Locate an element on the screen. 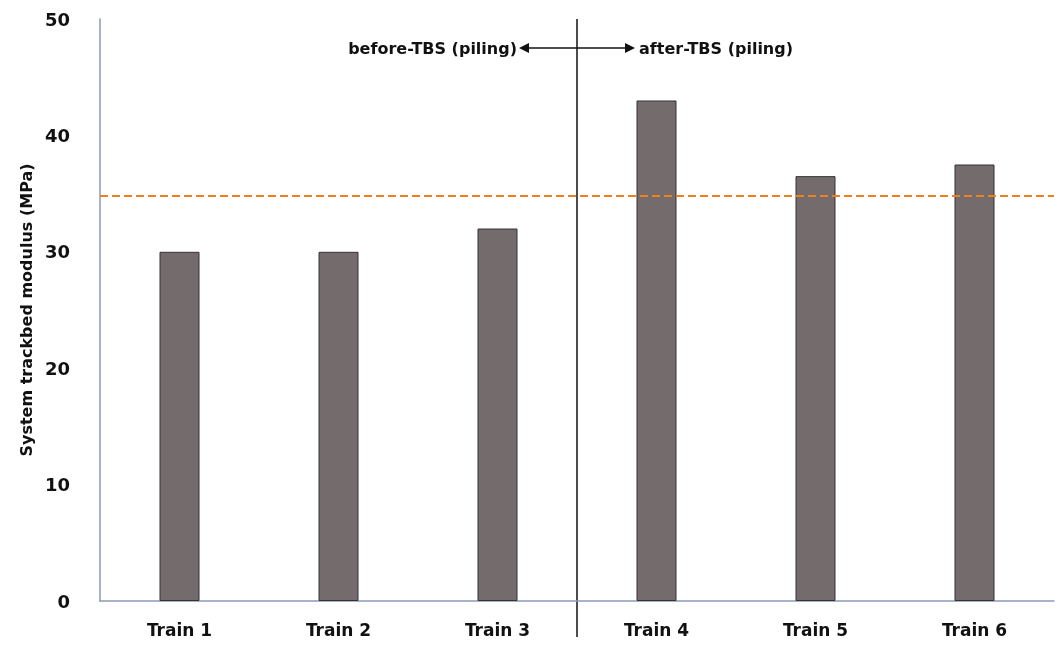 The image size is (1056, 649). x-tick-label: Train 2 is located at coordinates (338, 629).